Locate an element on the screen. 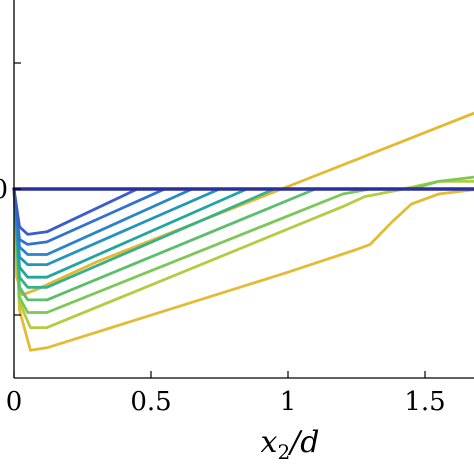  x-tick-label: 0 is located at coordinates (14, 402).